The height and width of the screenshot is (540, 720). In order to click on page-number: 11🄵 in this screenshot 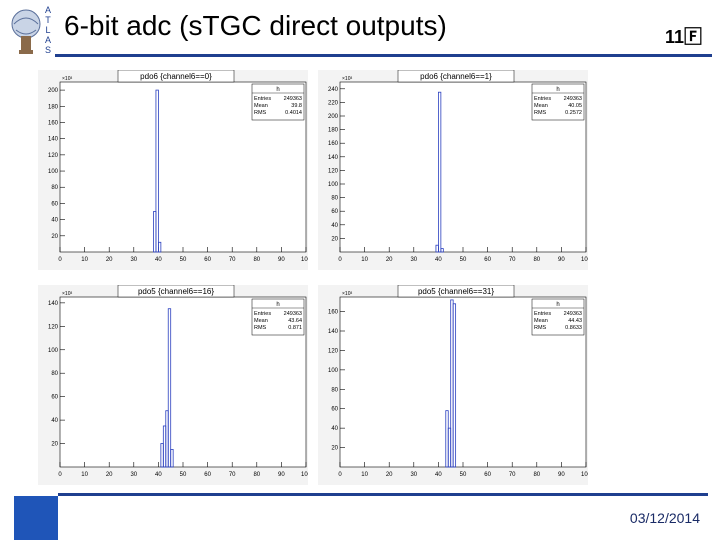, I will do `click(683, 37)`.